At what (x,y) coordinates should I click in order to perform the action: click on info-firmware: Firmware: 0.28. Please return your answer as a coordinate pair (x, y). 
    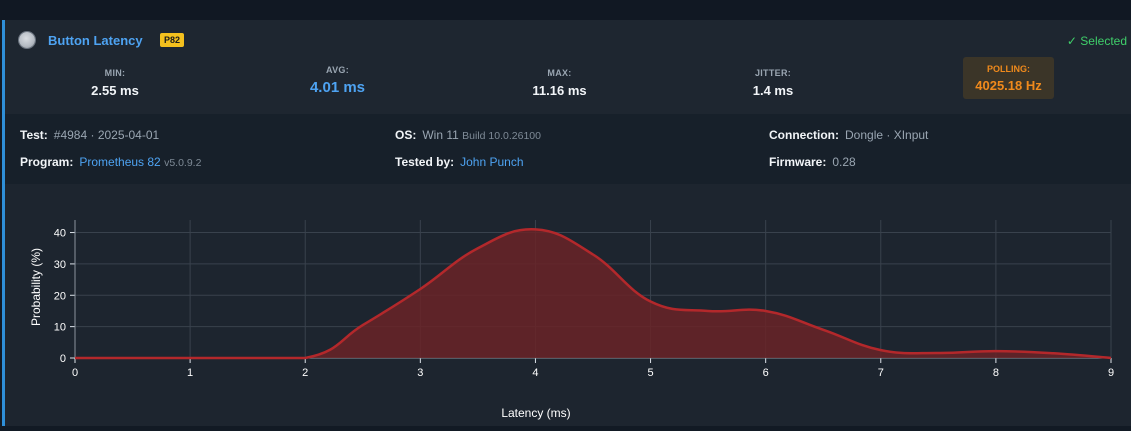
    Looking at the image, I should click on (812, 162).